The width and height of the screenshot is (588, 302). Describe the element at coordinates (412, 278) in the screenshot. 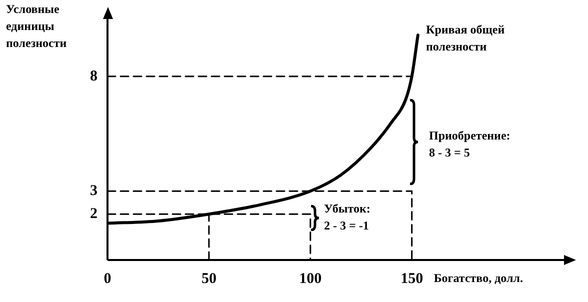

I see `x-tick-label: 150` at that location.